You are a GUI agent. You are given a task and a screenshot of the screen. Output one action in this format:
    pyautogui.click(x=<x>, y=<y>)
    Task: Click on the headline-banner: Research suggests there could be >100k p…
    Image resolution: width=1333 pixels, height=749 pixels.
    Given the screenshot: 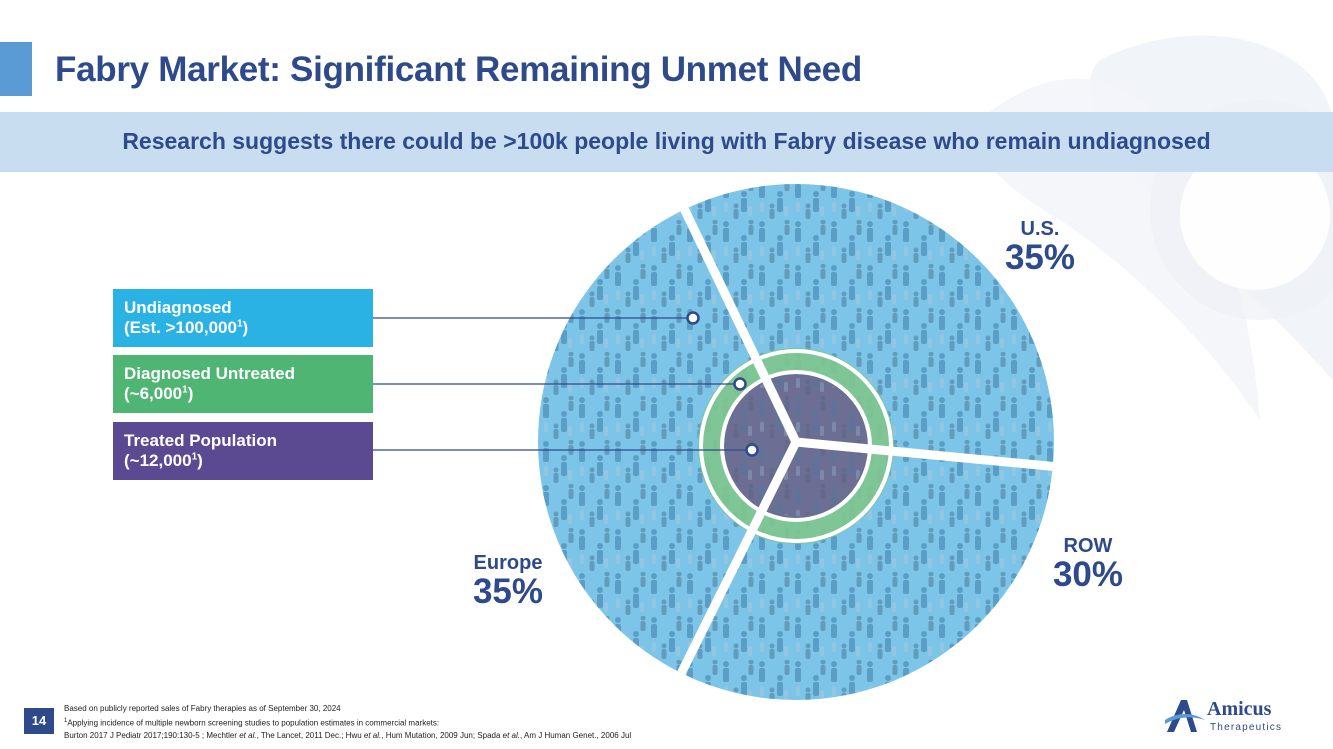 What is the action you would take?
    pyautogui.click(x=666, y=142)
    